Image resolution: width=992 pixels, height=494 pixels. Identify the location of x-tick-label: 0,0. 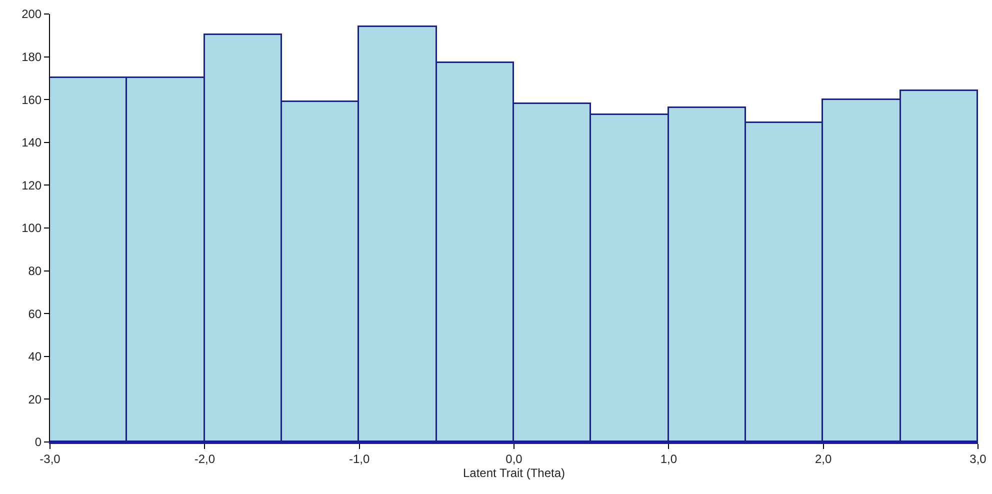
(514, 459).